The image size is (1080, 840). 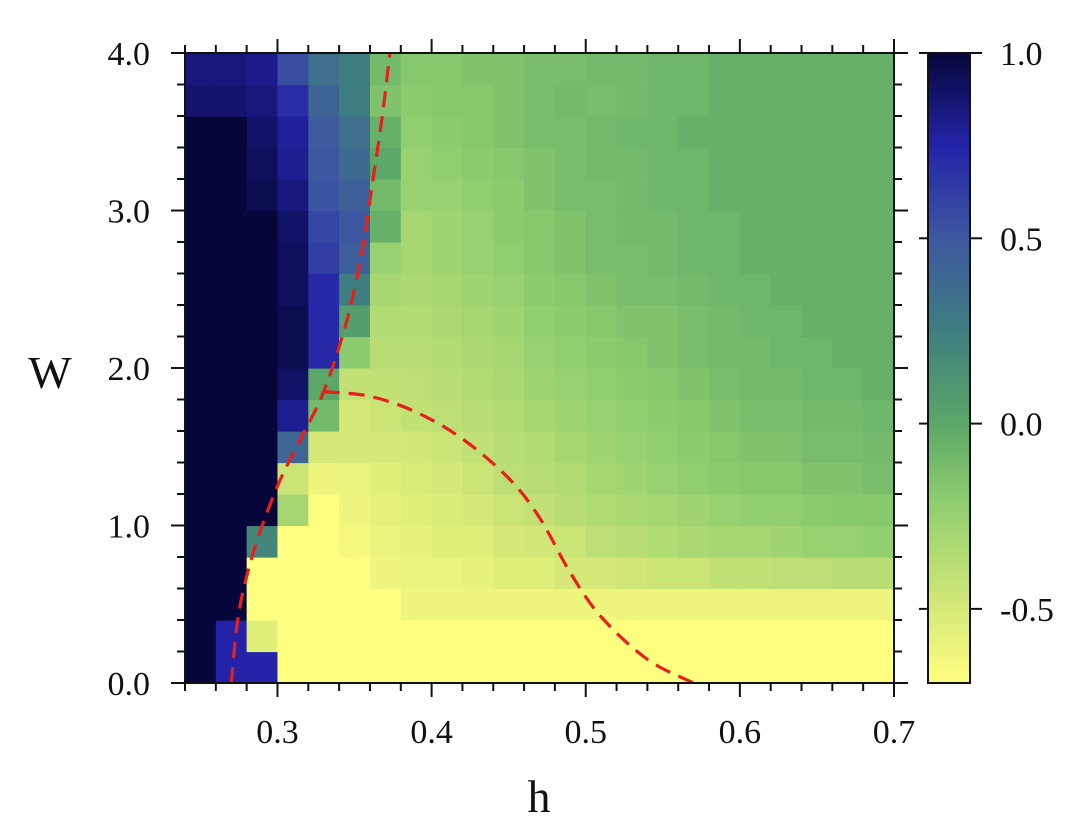 What do you see at coordinates (1021, 239) in the screenshot?
I see `colorbar-tick-label: 0.5` at bounding box center [1021, 239].